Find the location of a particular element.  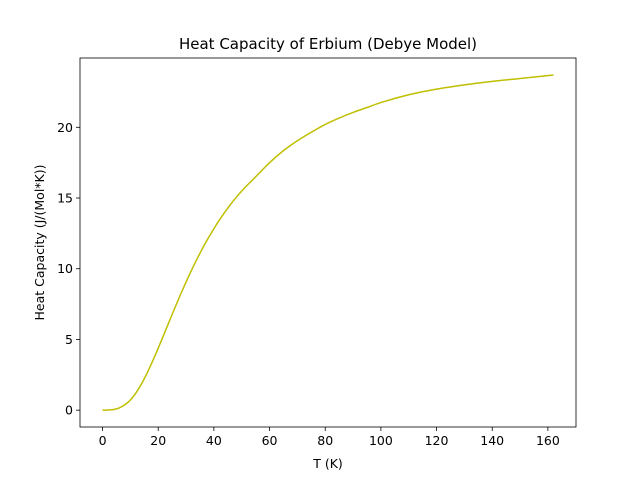

x-tick-label: 100 is located at coordinates (381, 440).